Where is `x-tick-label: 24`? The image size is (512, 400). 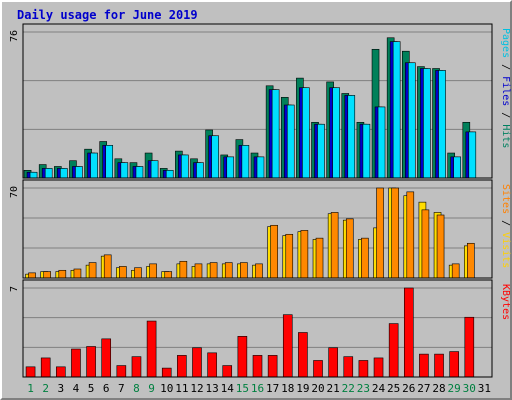
x-tick-label: 24 is located at coordinates (379, 388).